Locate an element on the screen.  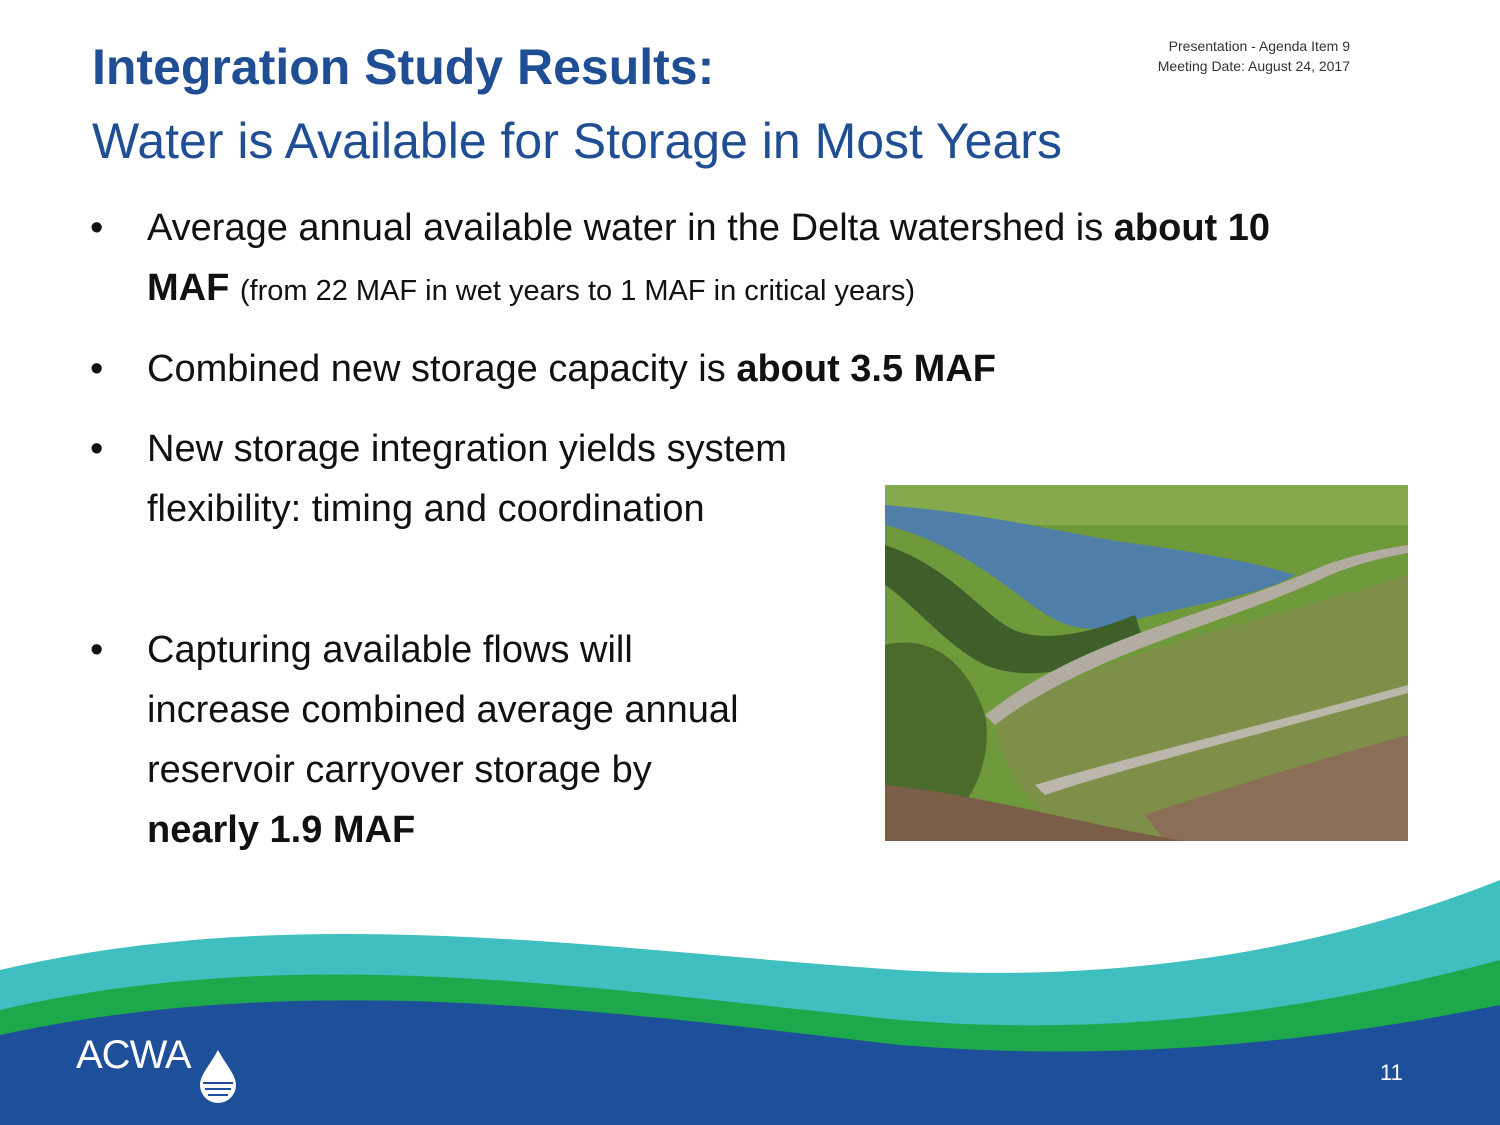
page-number: 11 is located at coordinates (1391, 1072).